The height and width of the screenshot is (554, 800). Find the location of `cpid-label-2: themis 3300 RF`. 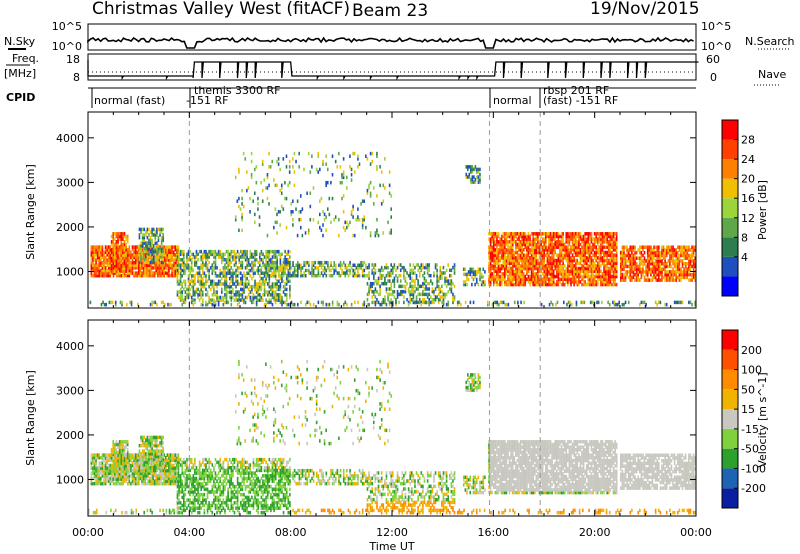

cpid-label-2: themis 3300 RF is located at coordinates (237, 90).